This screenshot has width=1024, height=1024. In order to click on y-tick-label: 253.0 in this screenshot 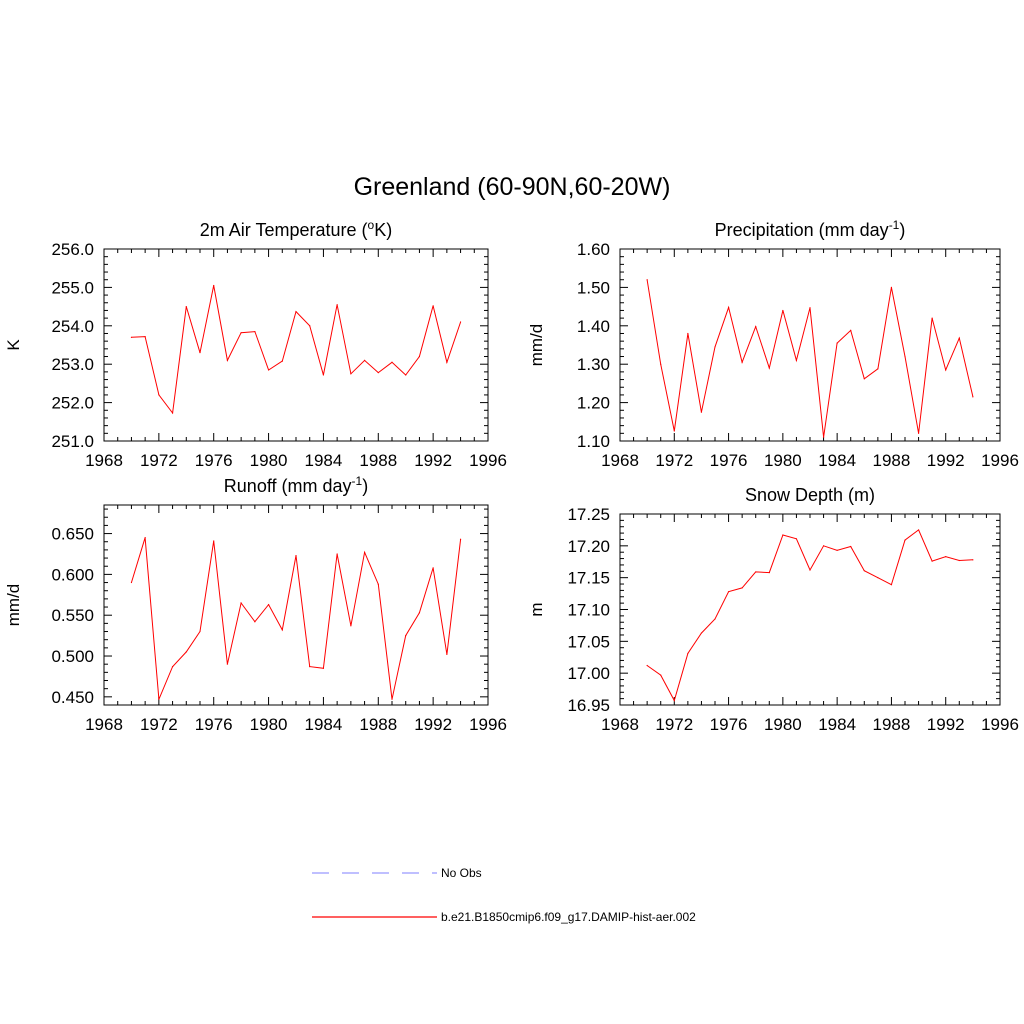, I will do `click(72, 364)`.